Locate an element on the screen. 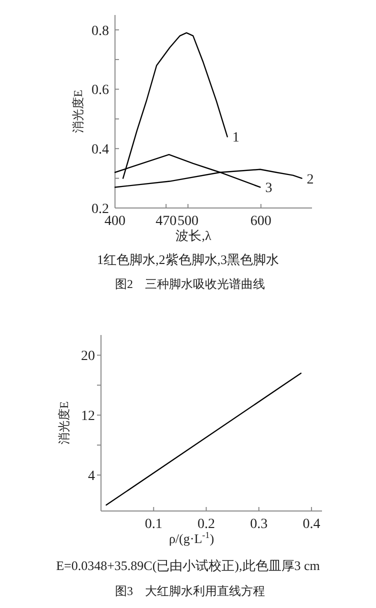 This screenshot has width=376, height=608. x-tick-label: 0.3 is located at coordinates (259, 524).